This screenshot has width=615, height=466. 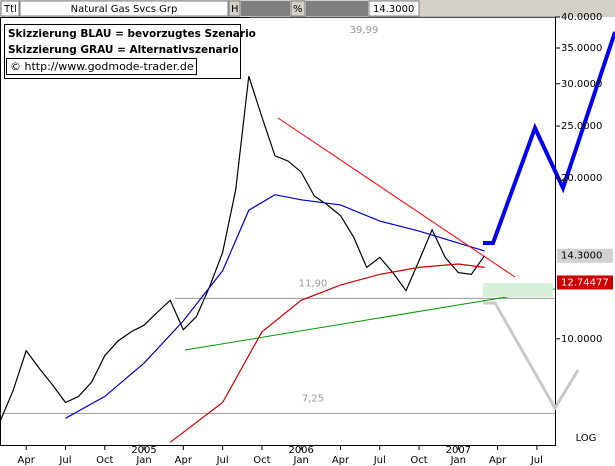 I want to click on h-button-label: H, so click(x=235, y=9).